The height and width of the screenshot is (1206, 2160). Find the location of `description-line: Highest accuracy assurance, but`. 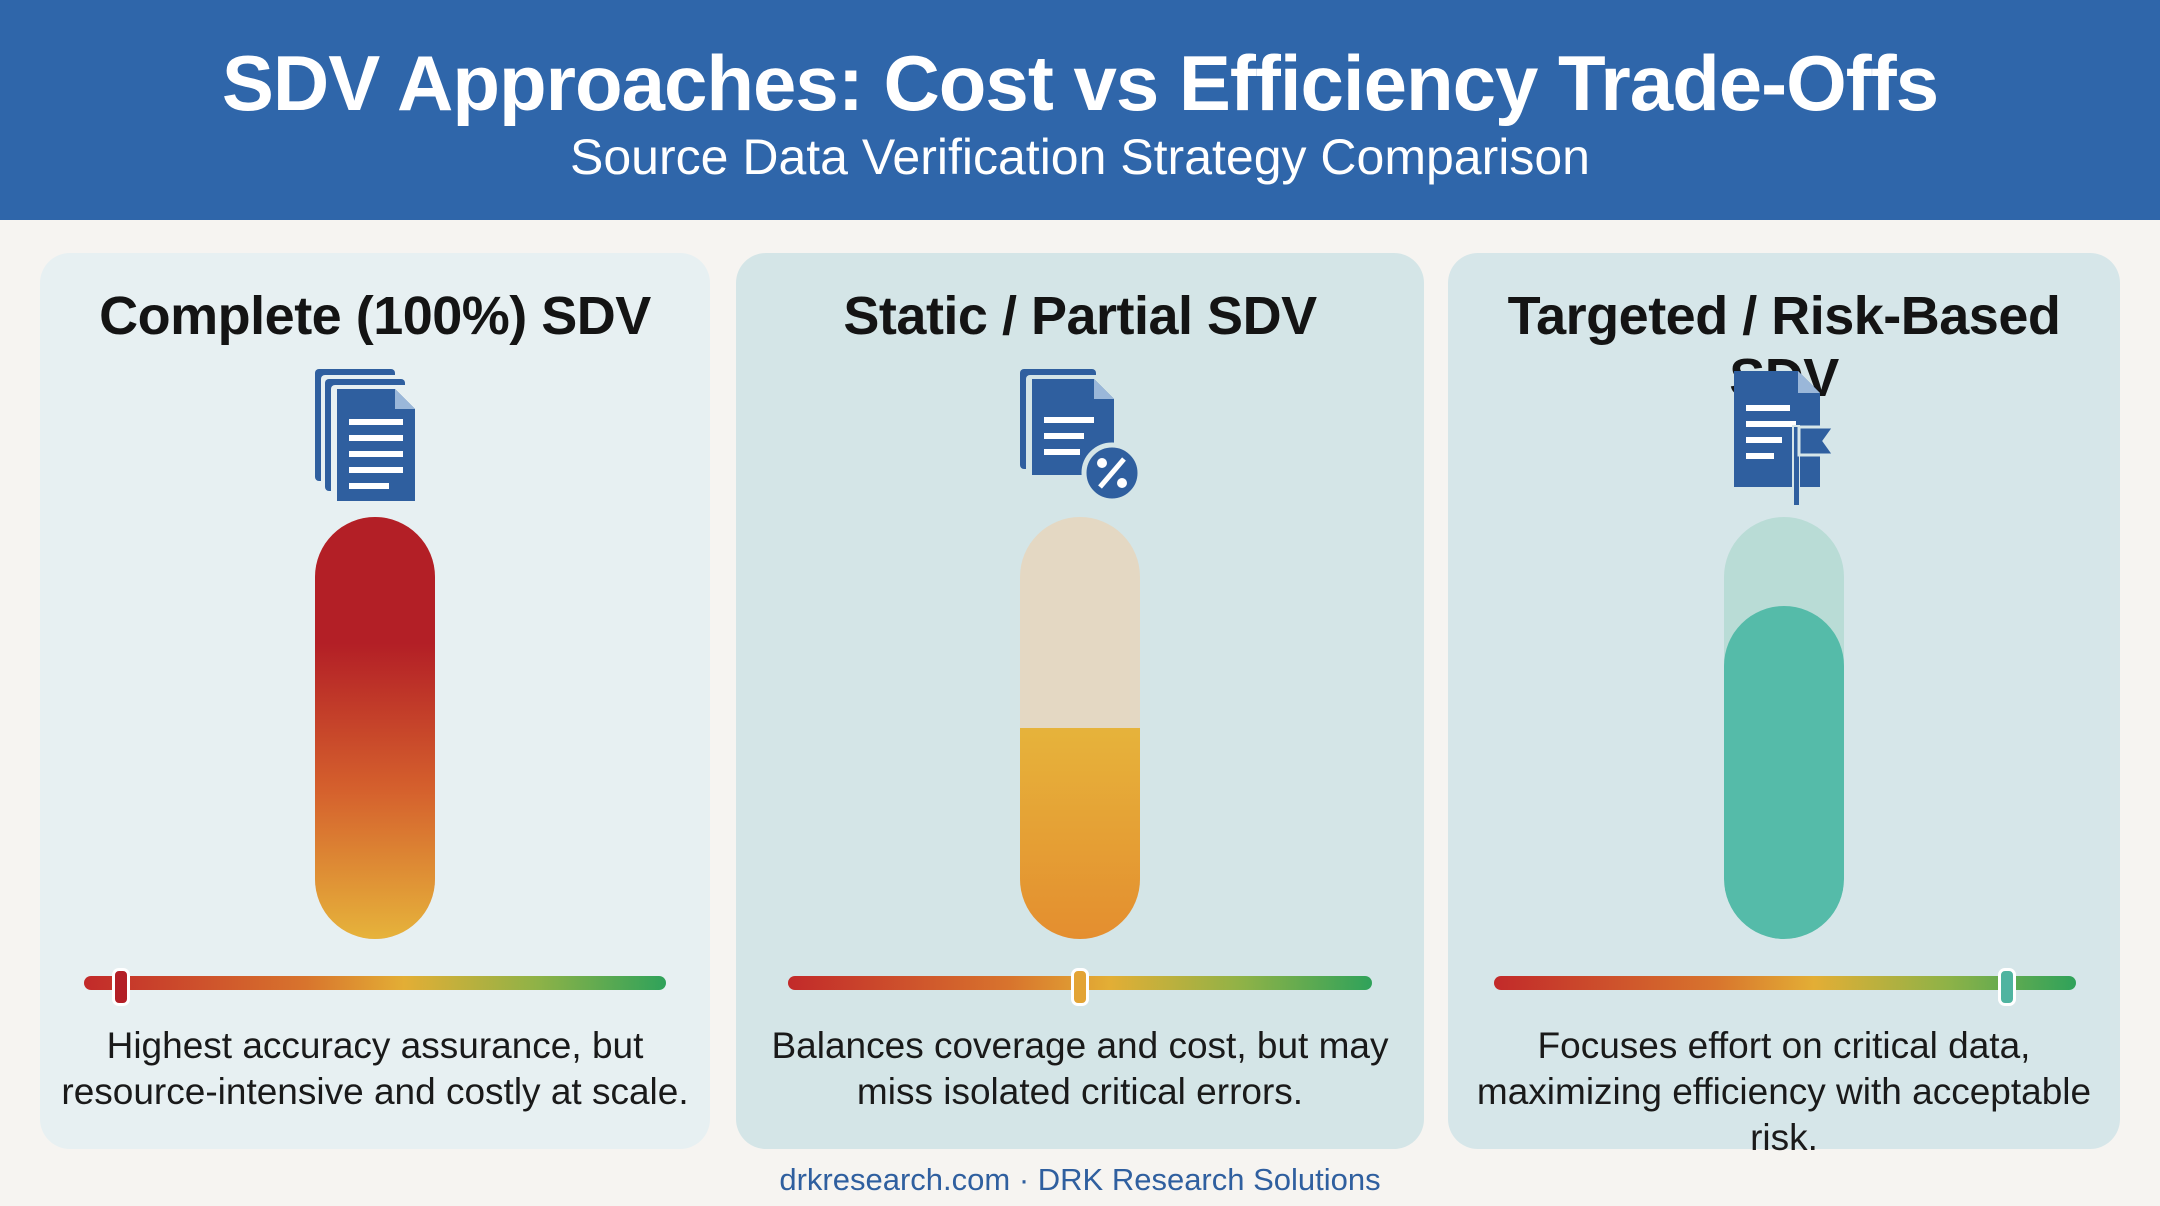

description-line: Highest accuracy assurance, but is located at coordinates (375, 1045).